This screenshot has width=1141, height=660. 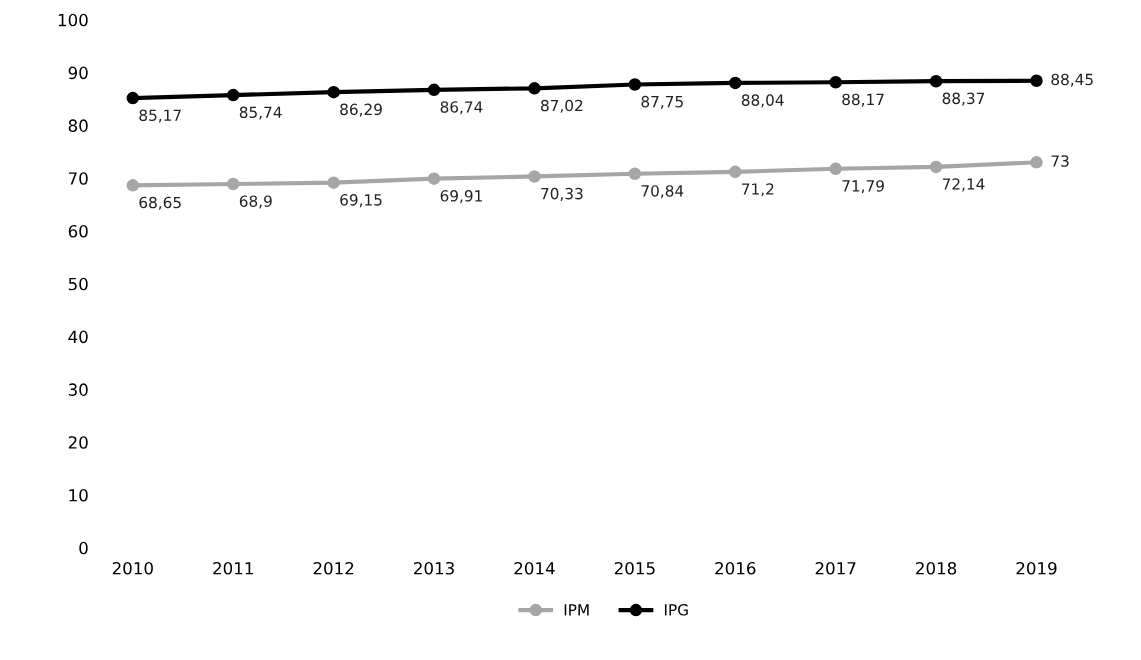 What do you see at coordinates (160, 116) in the screenshot?
I see `data-label: 85,17` at bounding box center [160, 116].